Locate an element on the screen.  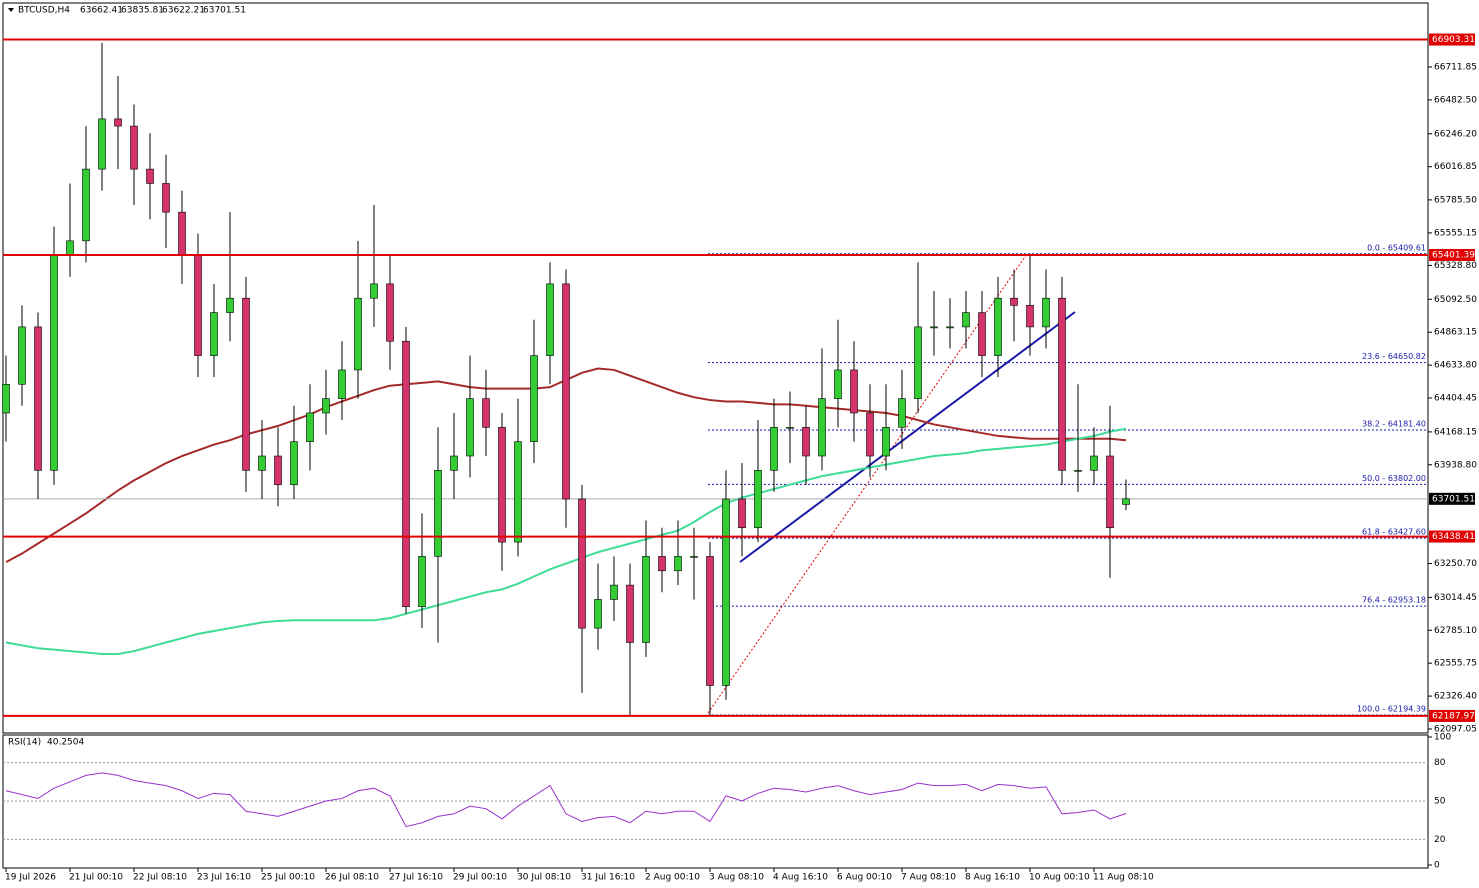
y-tick-label: 62097.05 is located at coordinates (1455, 729).